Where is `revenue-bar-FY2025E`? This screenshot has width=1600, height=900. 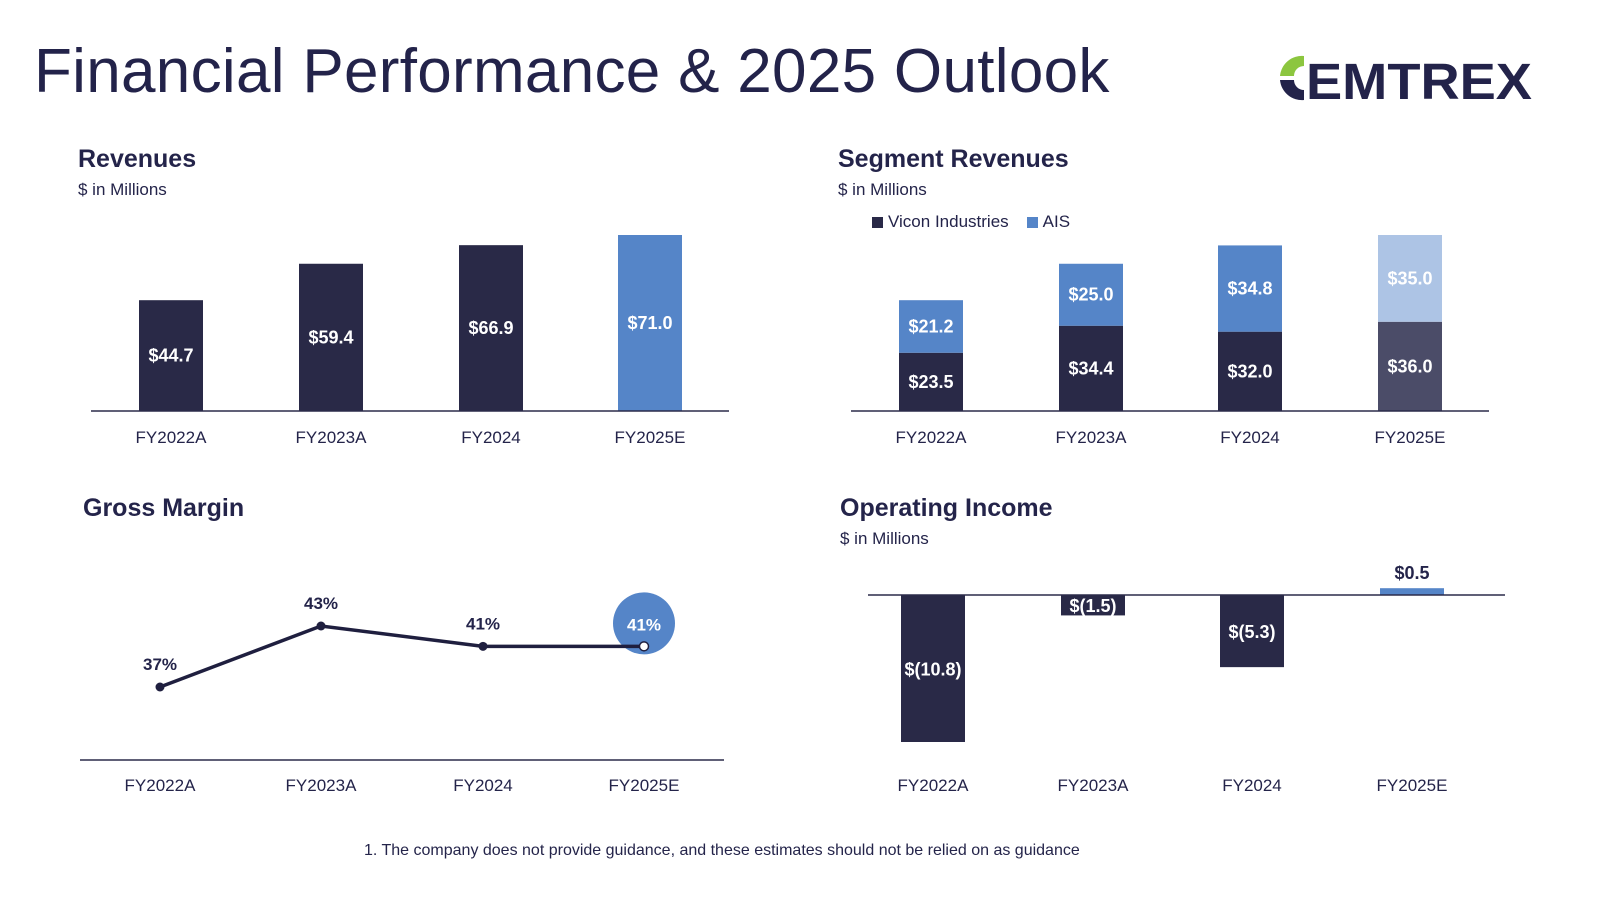
revenue-bar-FY2025E is located at coordinates (650, 323).